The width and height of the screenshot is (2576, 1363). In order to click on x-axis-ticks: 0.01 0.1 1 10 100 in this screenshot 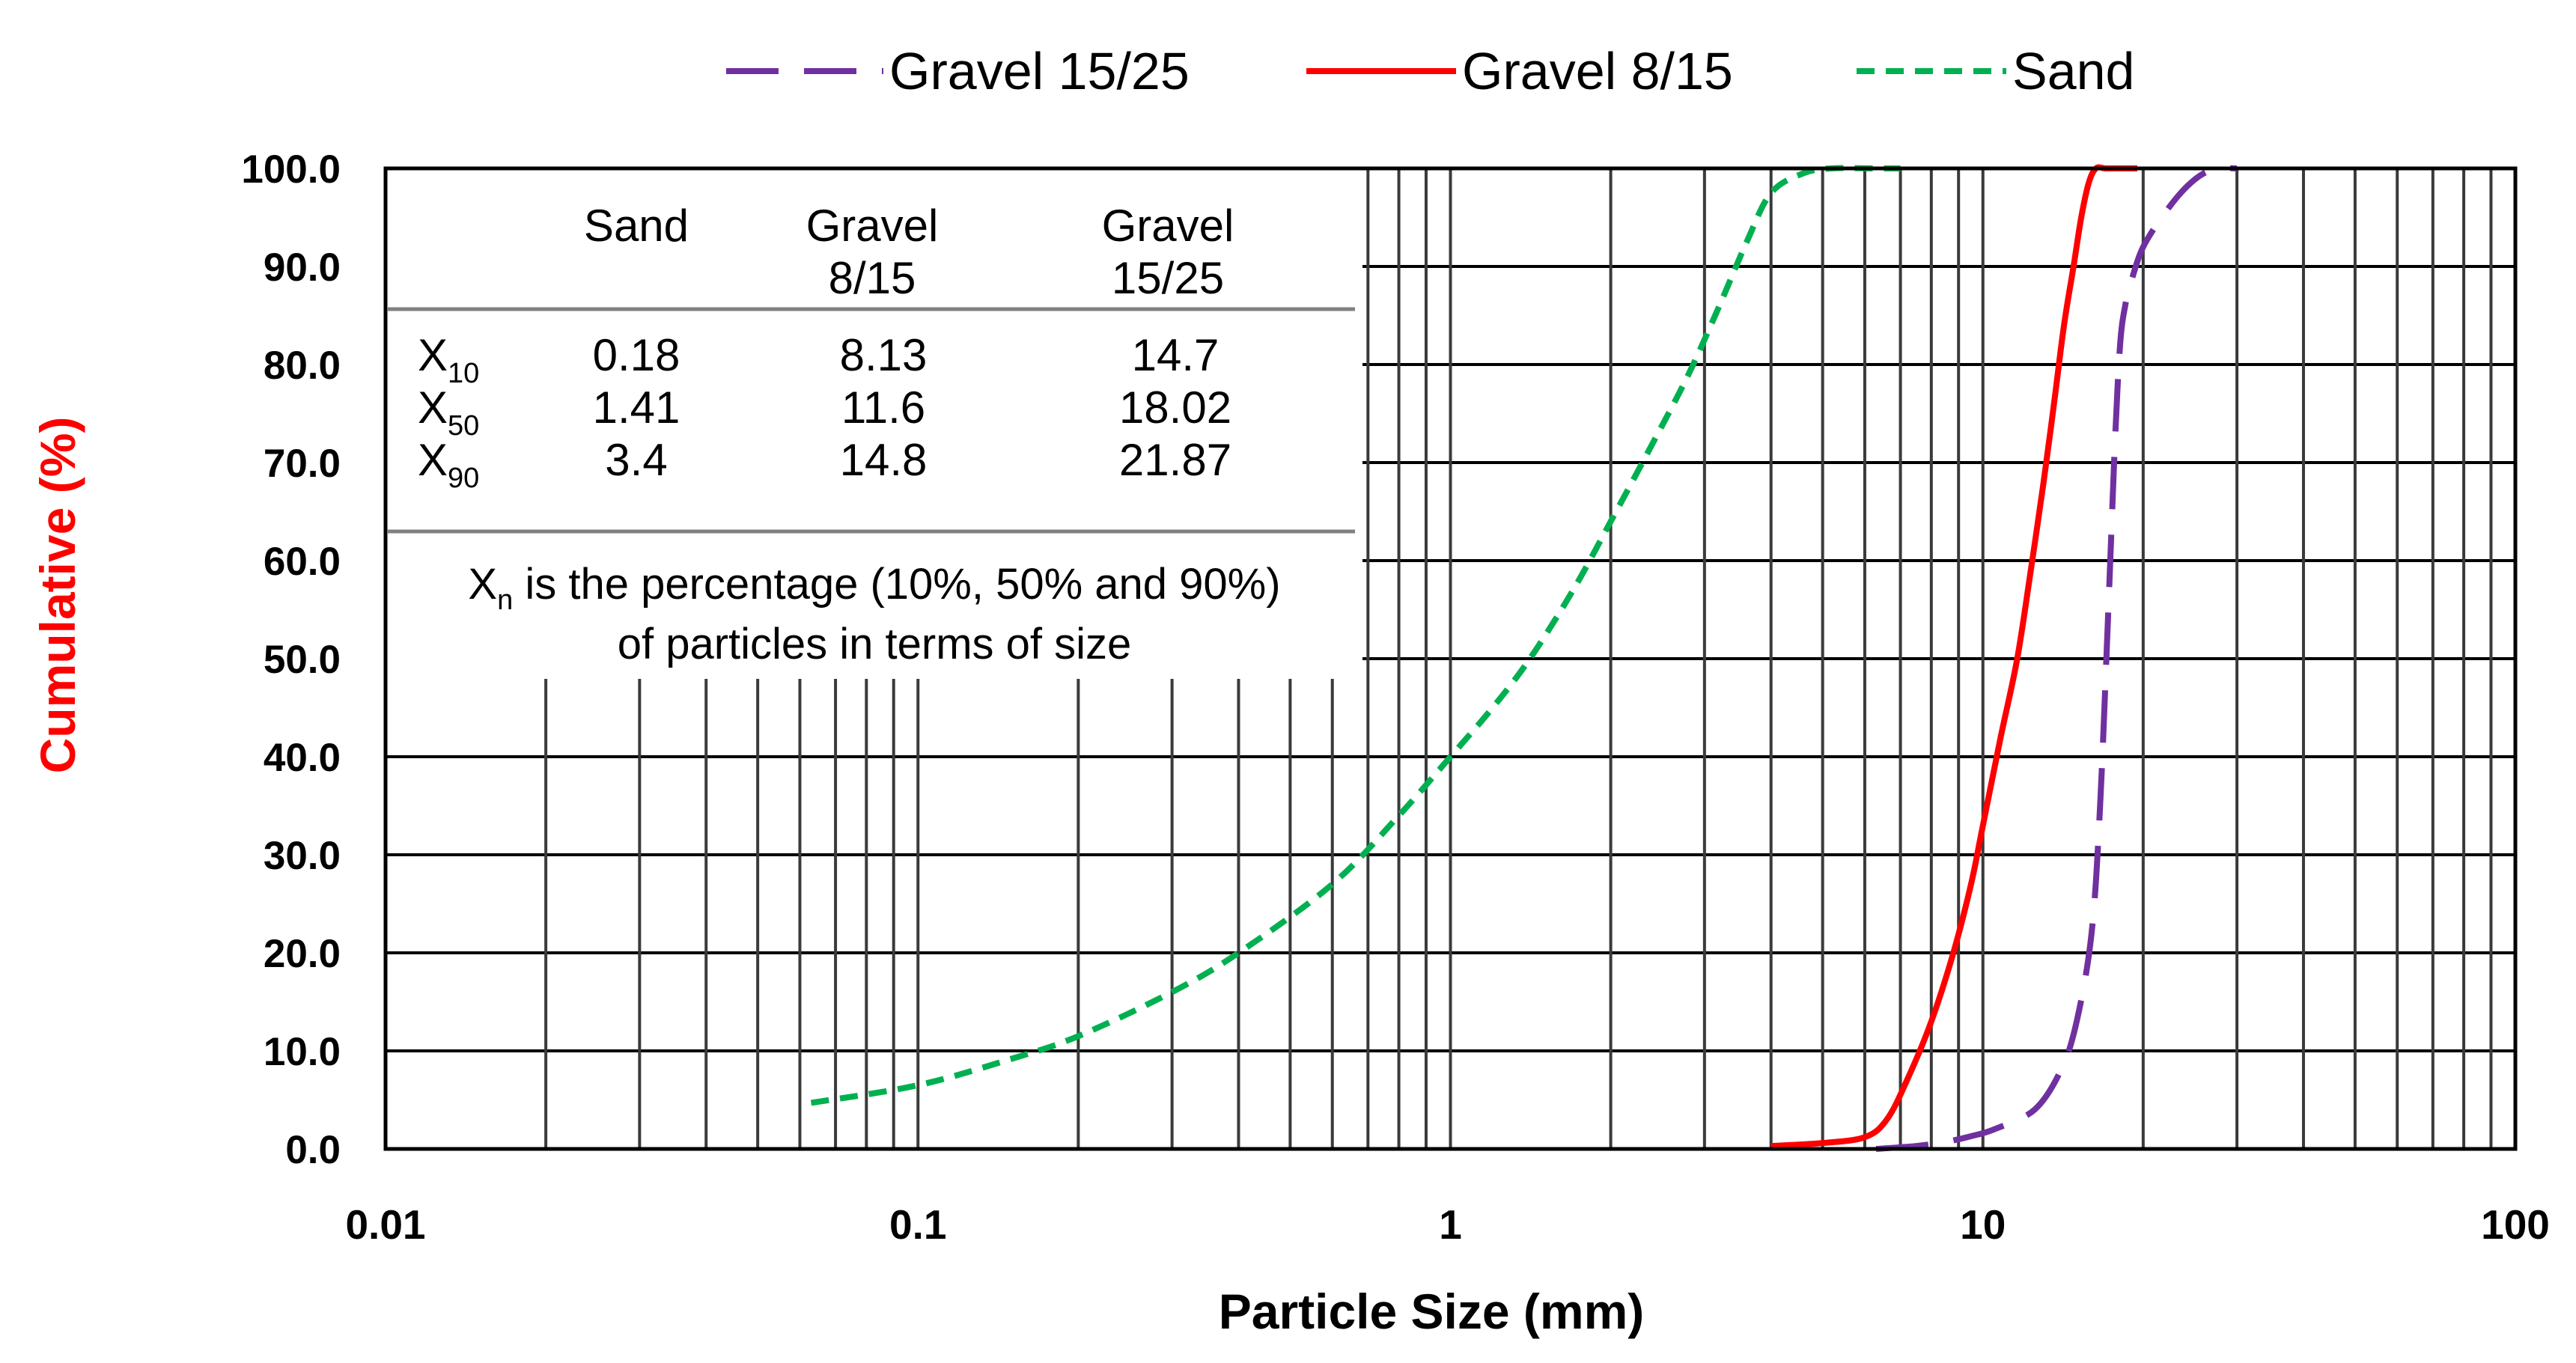, I will do `click(1447, 1225)`.